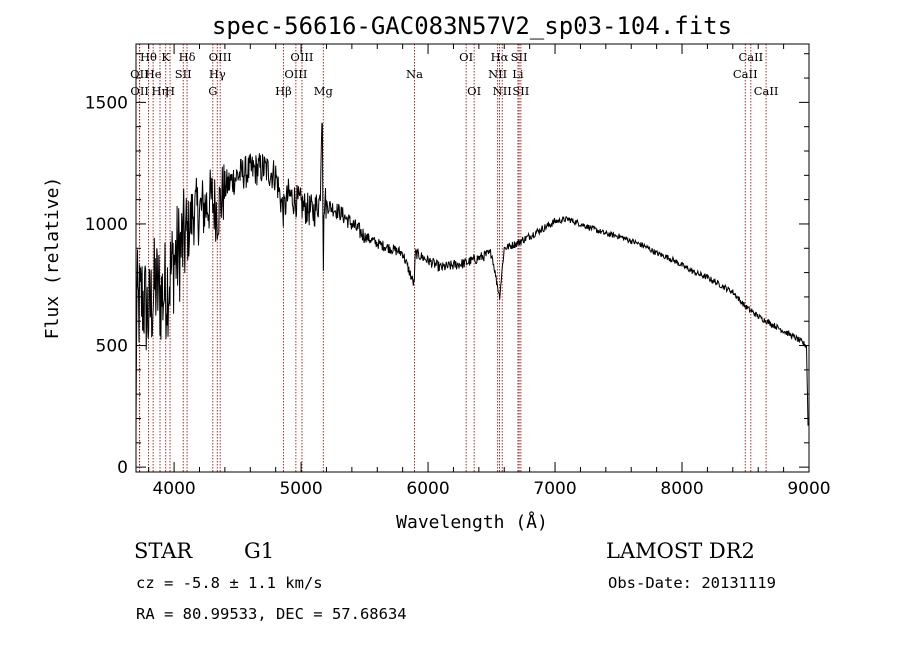 This screenshot has height=649, width=900. Describe the element at coordinates (472, 522) in the screenshot. I see `x-axis-label: Wavelength (Å)` at that location.